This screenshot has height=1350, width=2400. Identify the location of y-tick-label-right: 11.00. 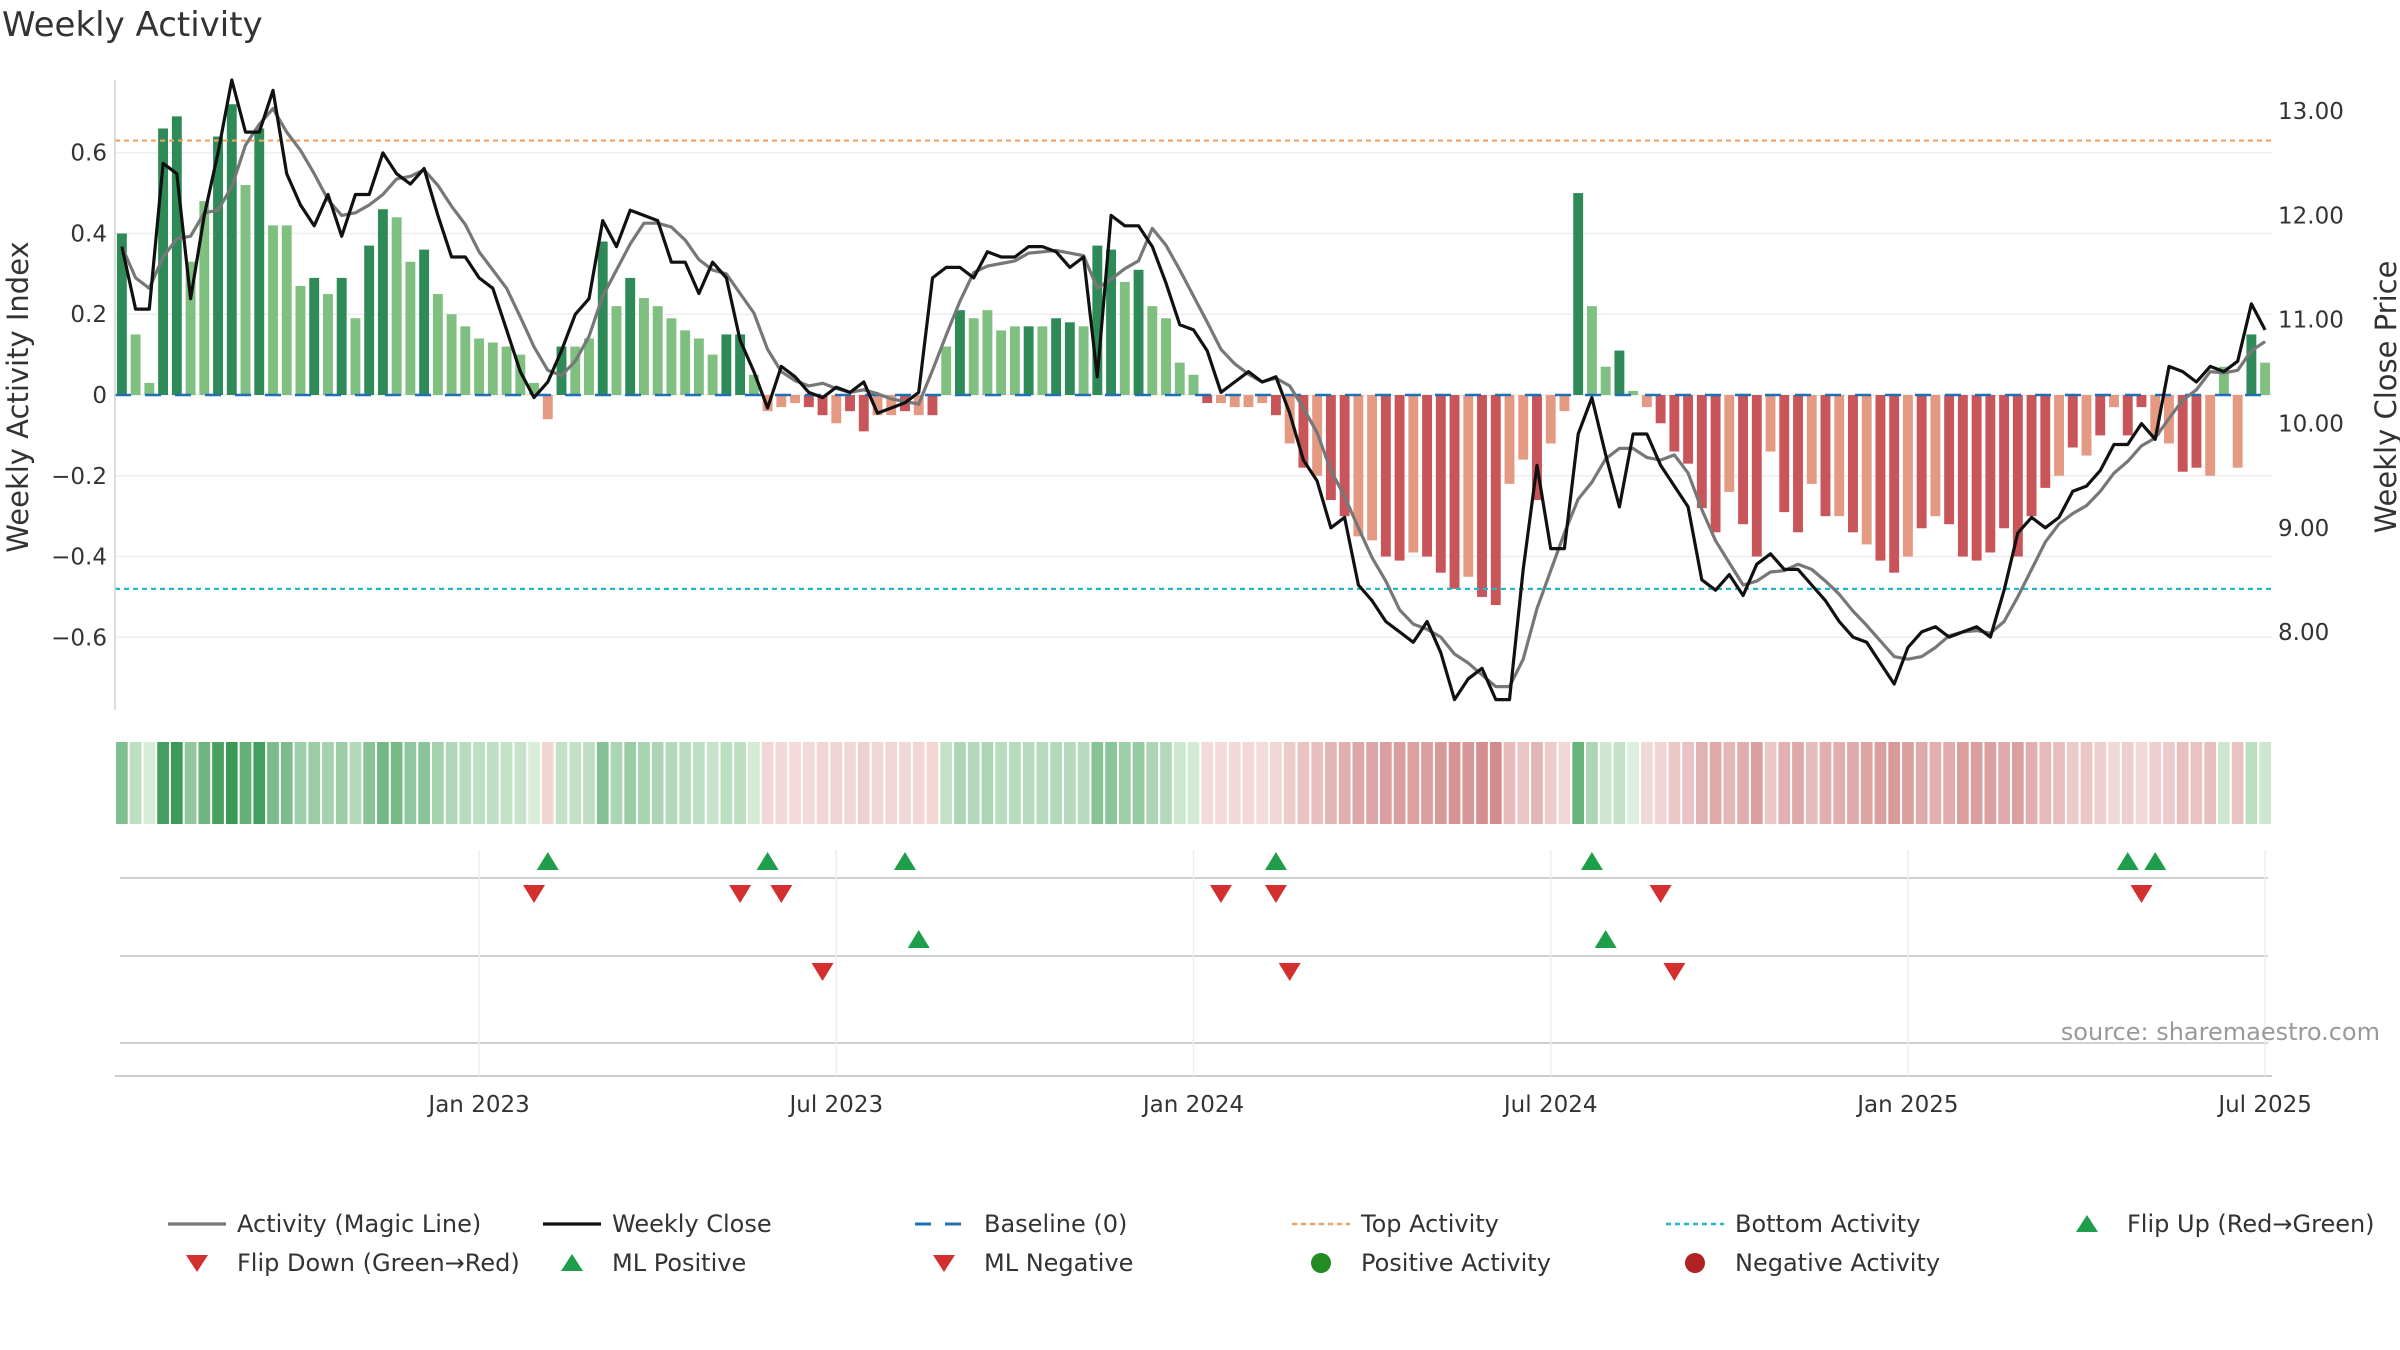
(2311, 321).